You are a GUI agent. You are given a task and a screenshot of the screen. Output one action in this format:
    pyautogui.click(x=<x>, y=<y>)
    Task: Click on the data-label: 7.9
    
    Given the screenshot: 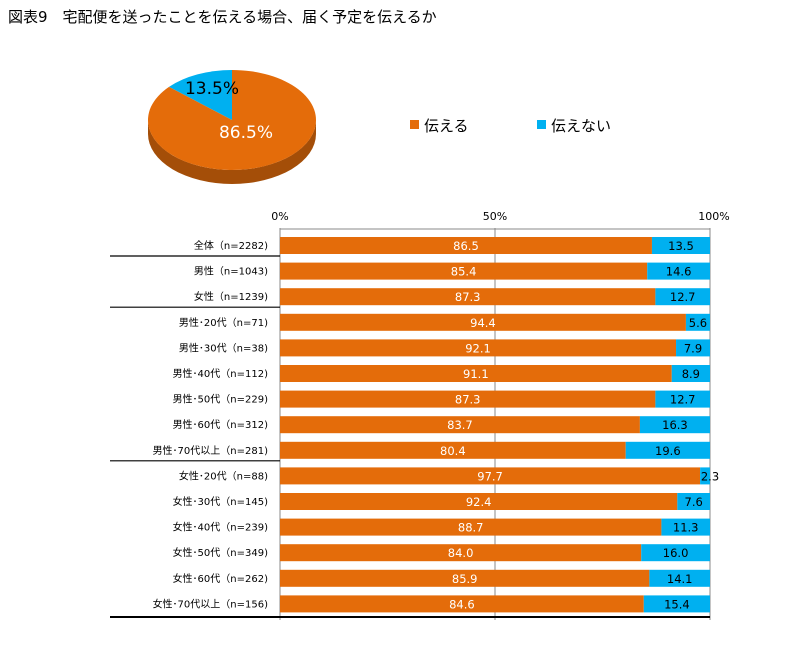 What is the action you would take?
    pyautogui.click(x=693, y=348)
    